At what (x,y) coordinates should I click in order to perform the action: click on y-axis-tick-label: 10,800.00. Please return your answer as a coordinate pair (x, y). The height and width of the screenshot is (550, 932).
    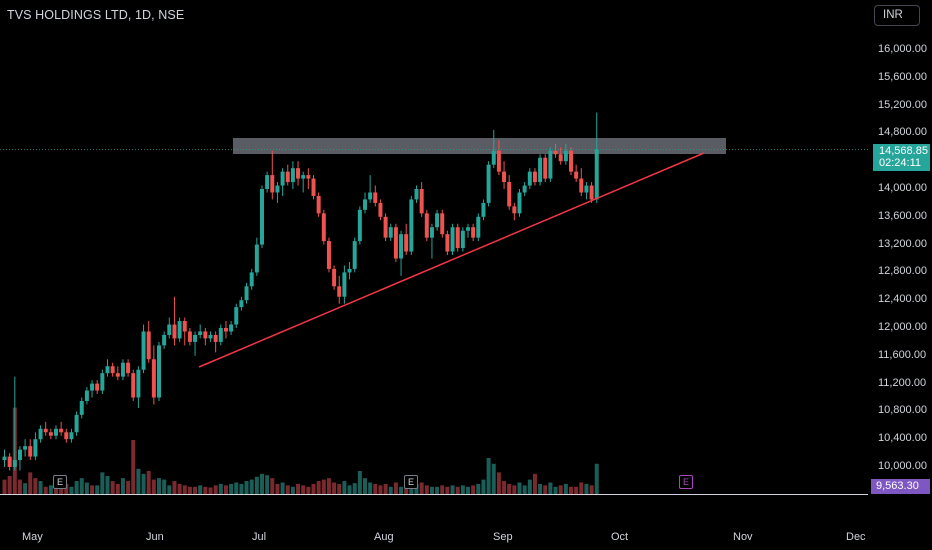
    Looking at the image, I should click on (902, 410).